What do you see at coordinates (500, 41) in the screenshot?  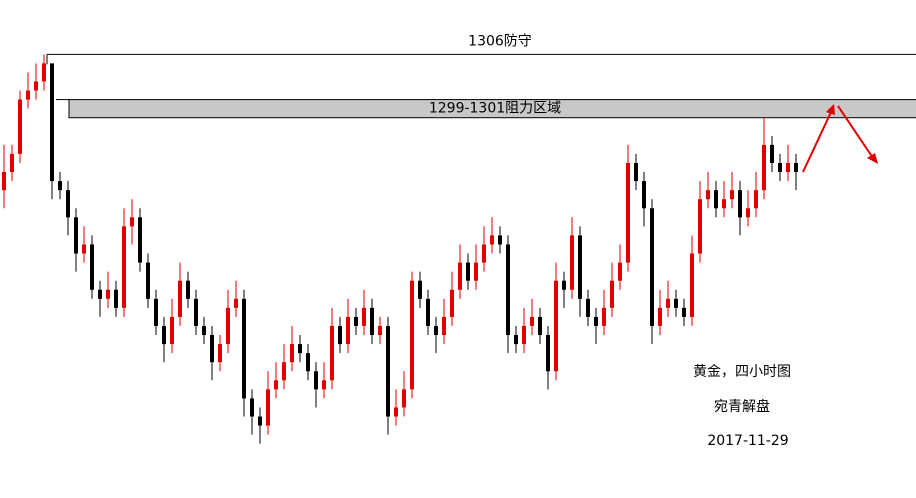 I see `level-label: 1306防守` at bounding box center [500, 41].